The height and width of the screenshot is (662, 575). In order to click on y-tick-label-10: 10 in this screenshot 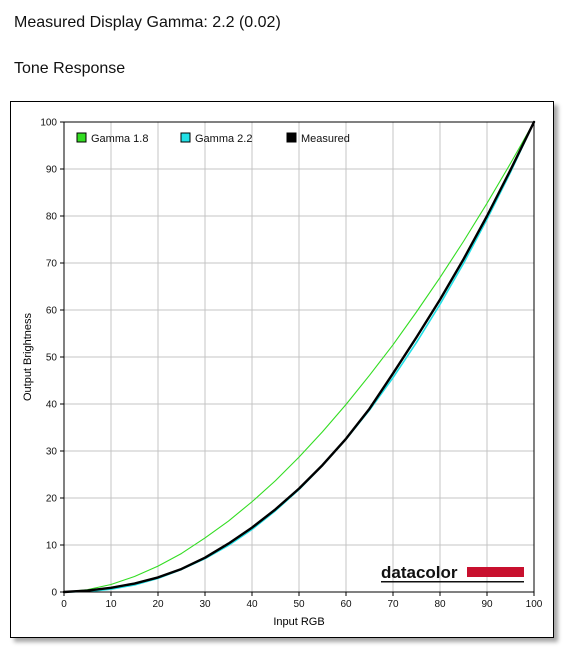, I will do `click(52, 546)`.